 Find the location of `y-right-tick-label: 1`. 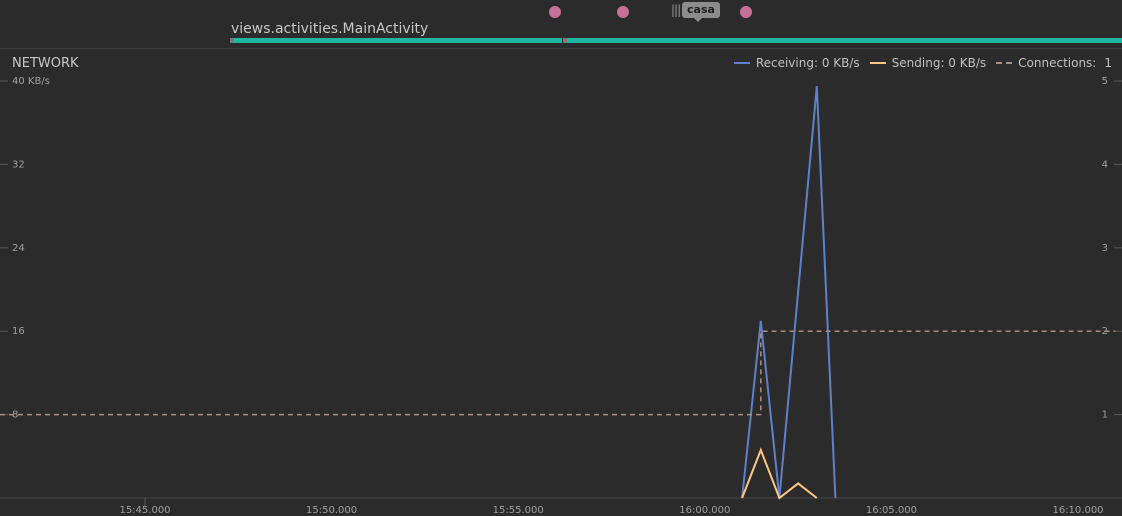

y-right-tick-label: 1 is located at coordinates (1105, 415).